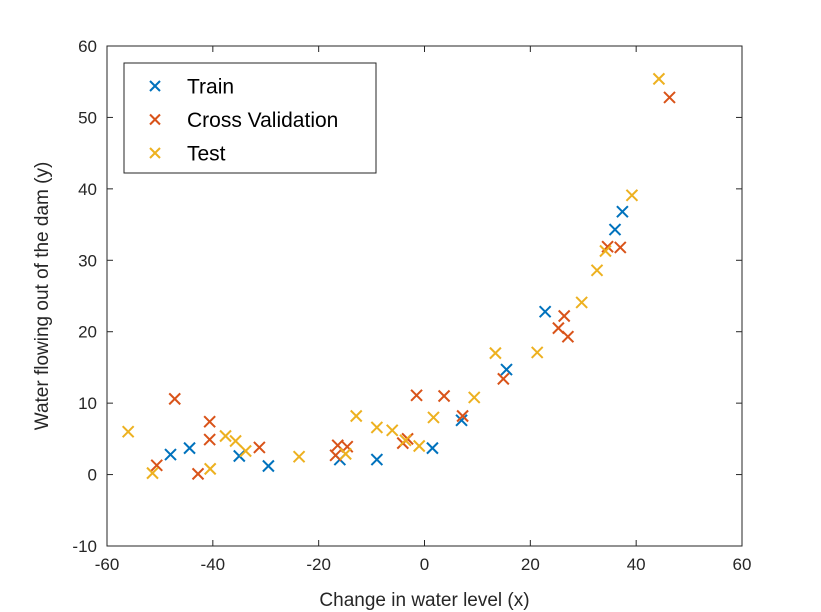 This screenshot has height=612, width=821. What do you see at coordinates (210, 87) in the screenshot?
I see `legend-label: Train` at bounding box center [210, 87].